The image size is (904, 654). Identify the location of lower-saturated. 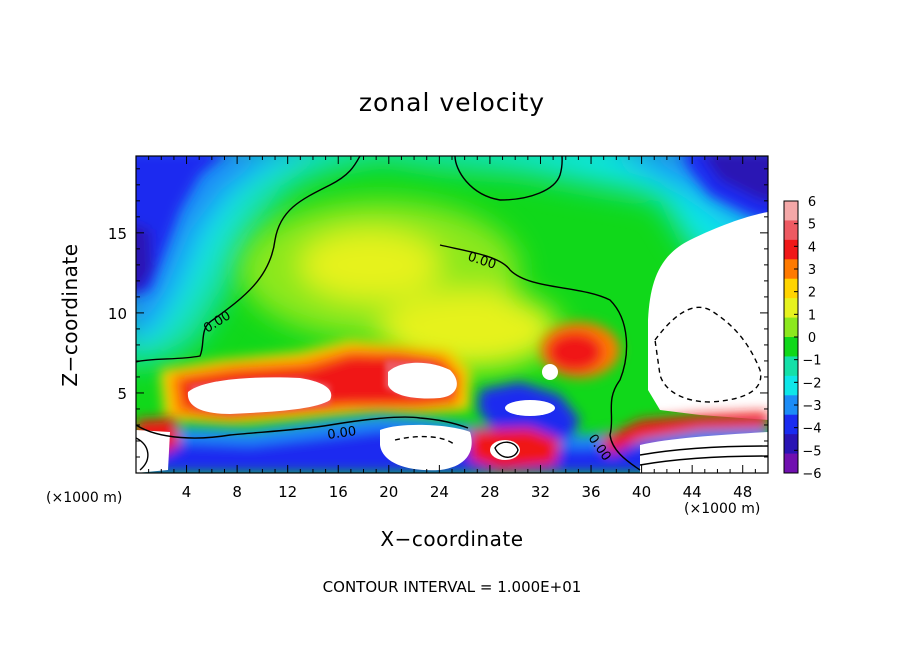
(452, 436).